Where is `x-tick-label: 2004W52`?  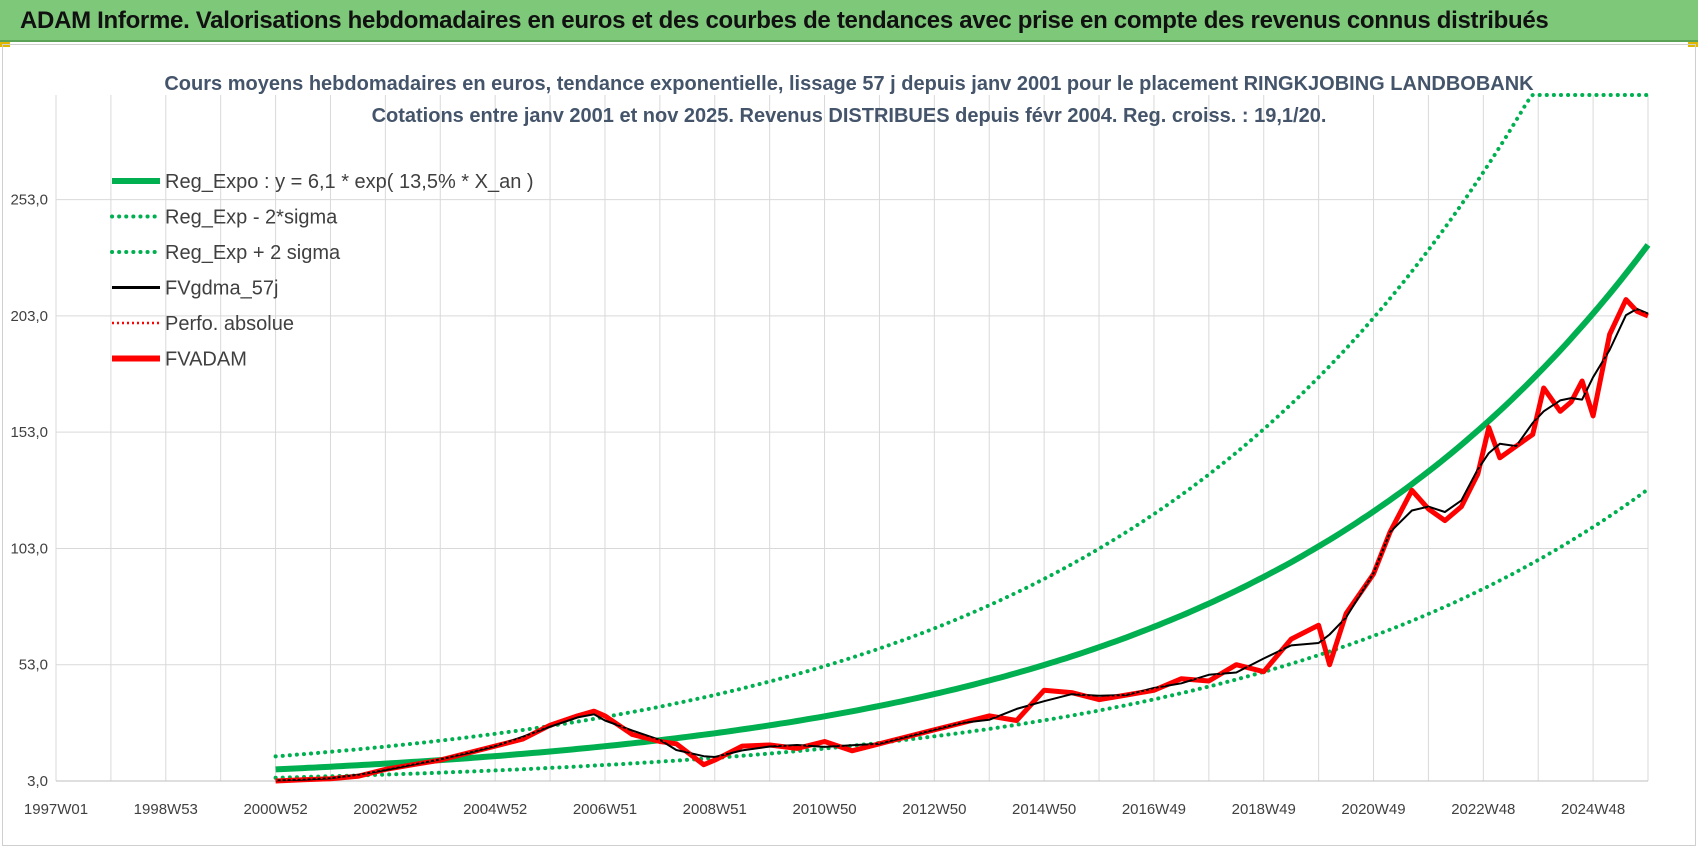 x-tick-label: 2004W52 is located at coordinates (495, 809).